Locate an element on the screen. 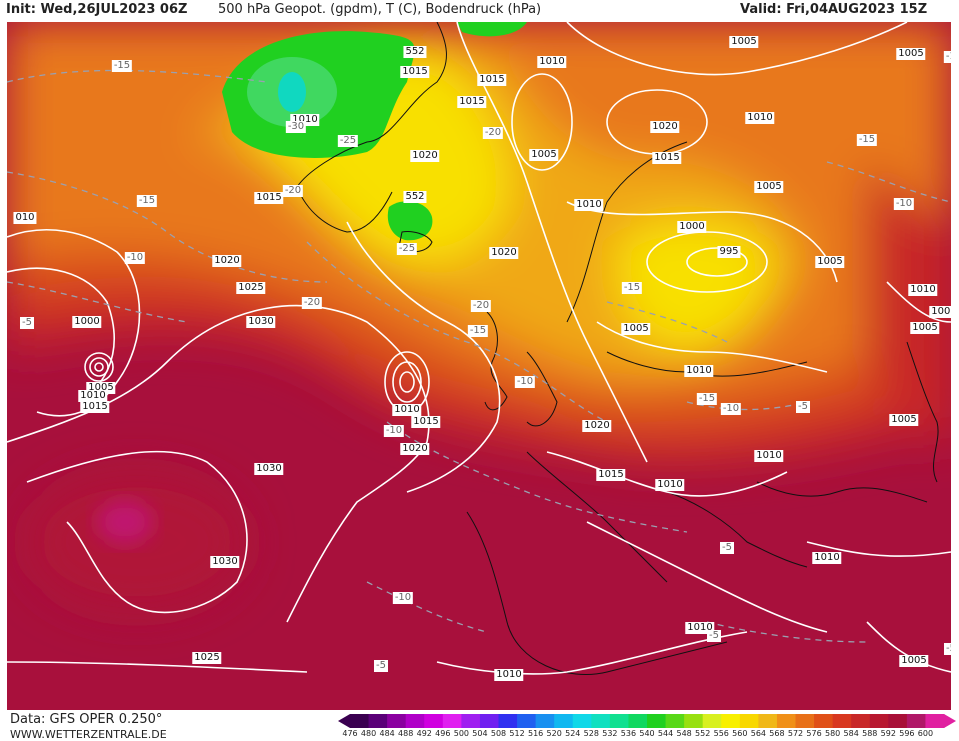  colorbar-tick-label: 548 is located at coordinates (684, 733).